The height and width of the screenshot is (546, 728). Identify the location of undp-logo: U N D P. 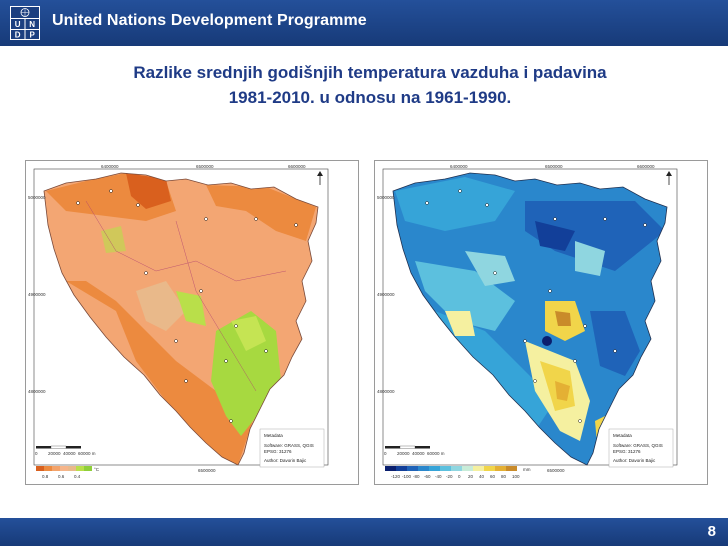
(25, 23).